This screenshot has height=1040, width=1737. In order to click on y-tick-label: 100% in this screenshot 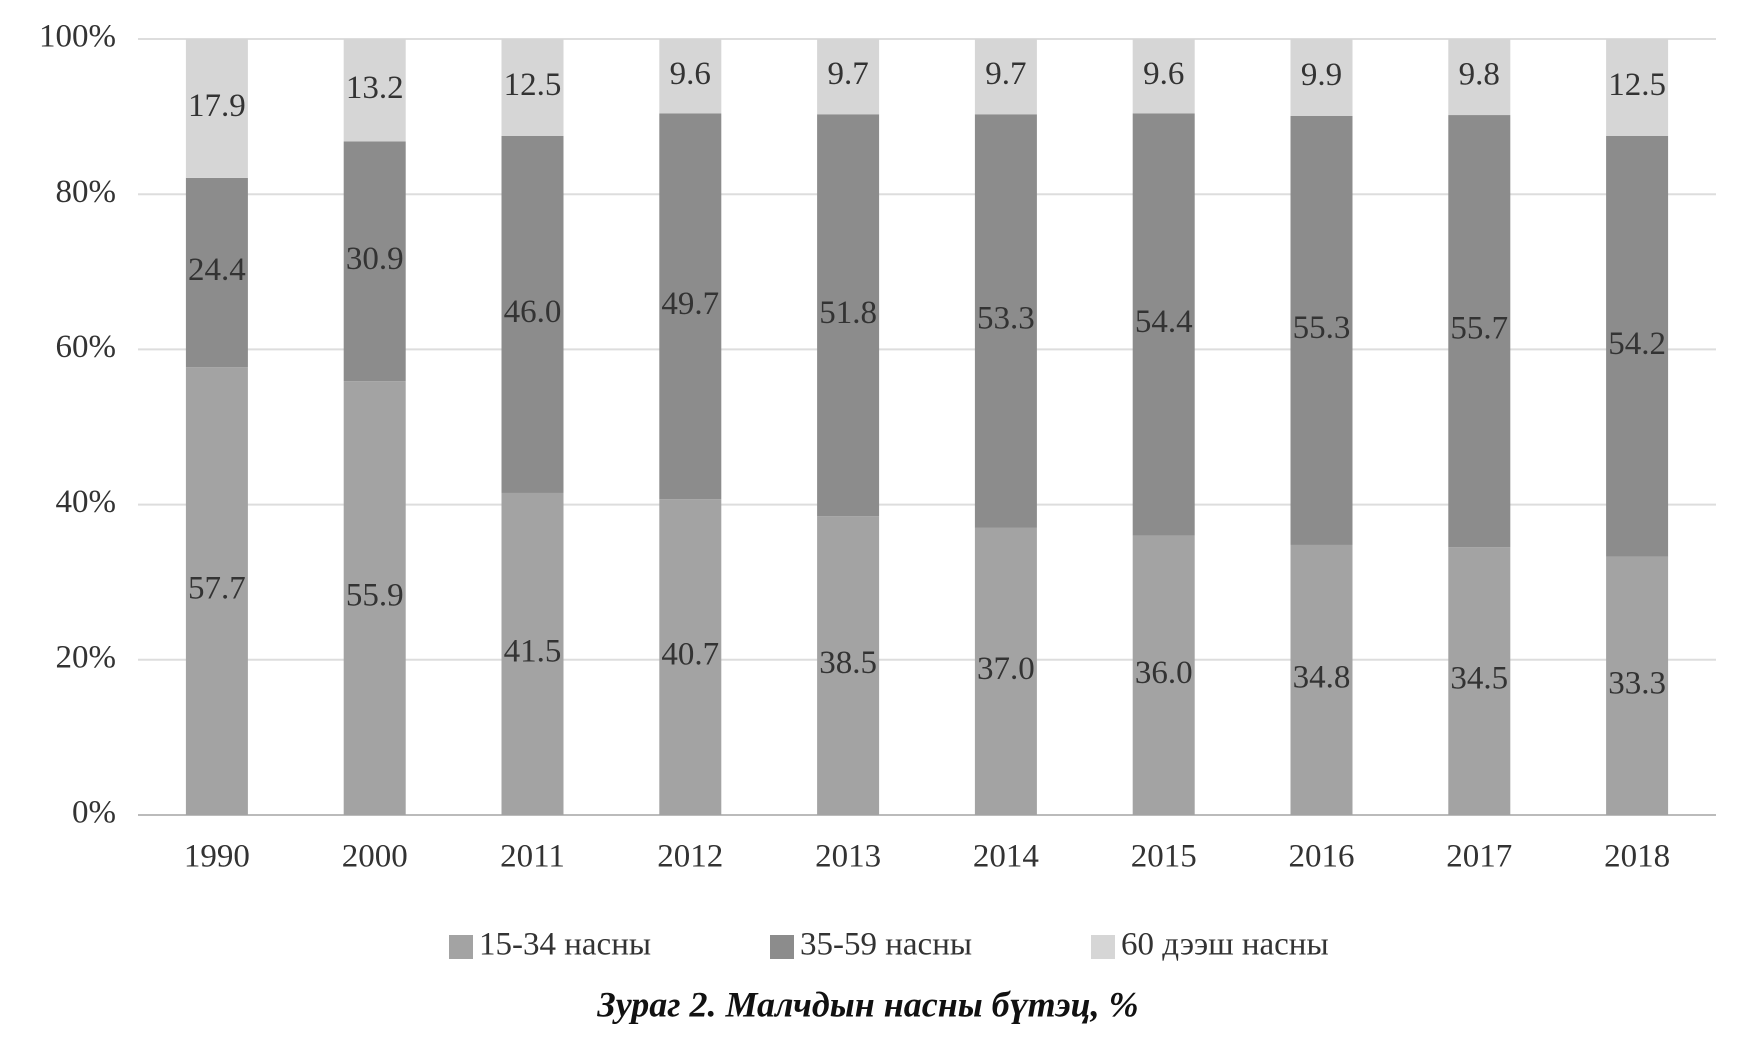, I will do `click(77, 37)`.